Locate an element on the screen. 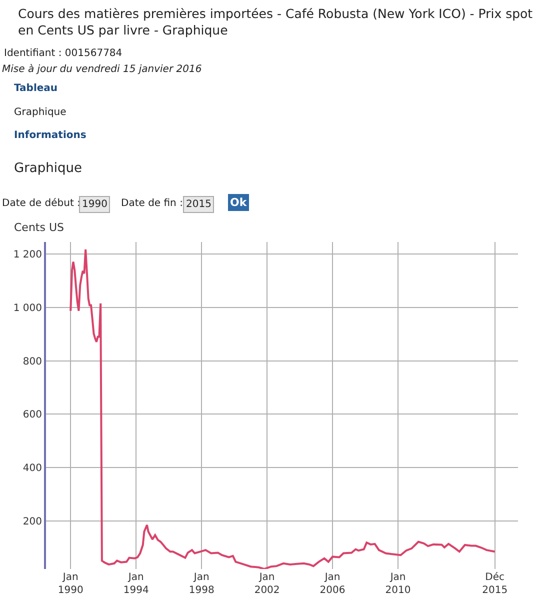 This screenshot has height=600, width=555. x-tick-label: Jan 2006 is located at coordinates (333, 584).